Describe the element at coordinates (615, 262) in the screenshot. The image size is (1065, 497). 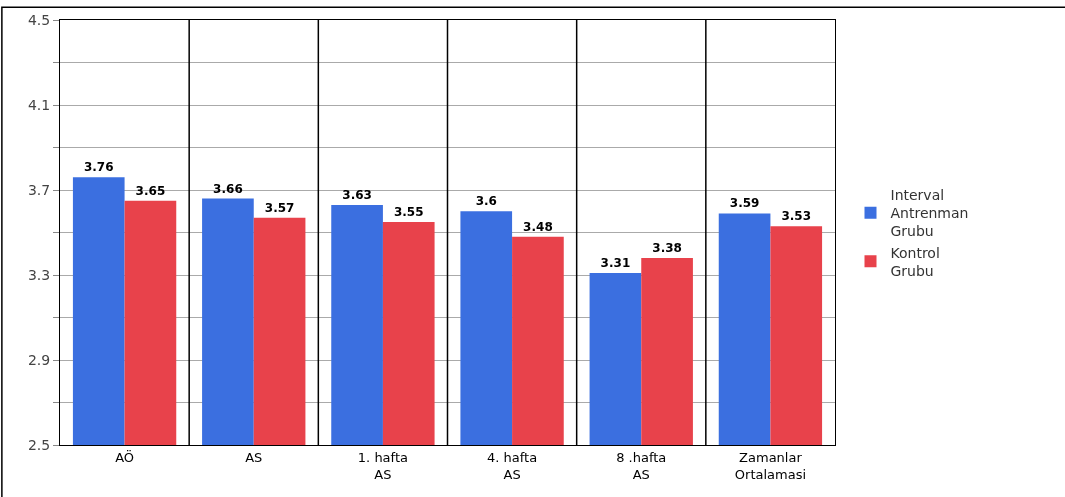
I see `data-label: 3.31` at that location.